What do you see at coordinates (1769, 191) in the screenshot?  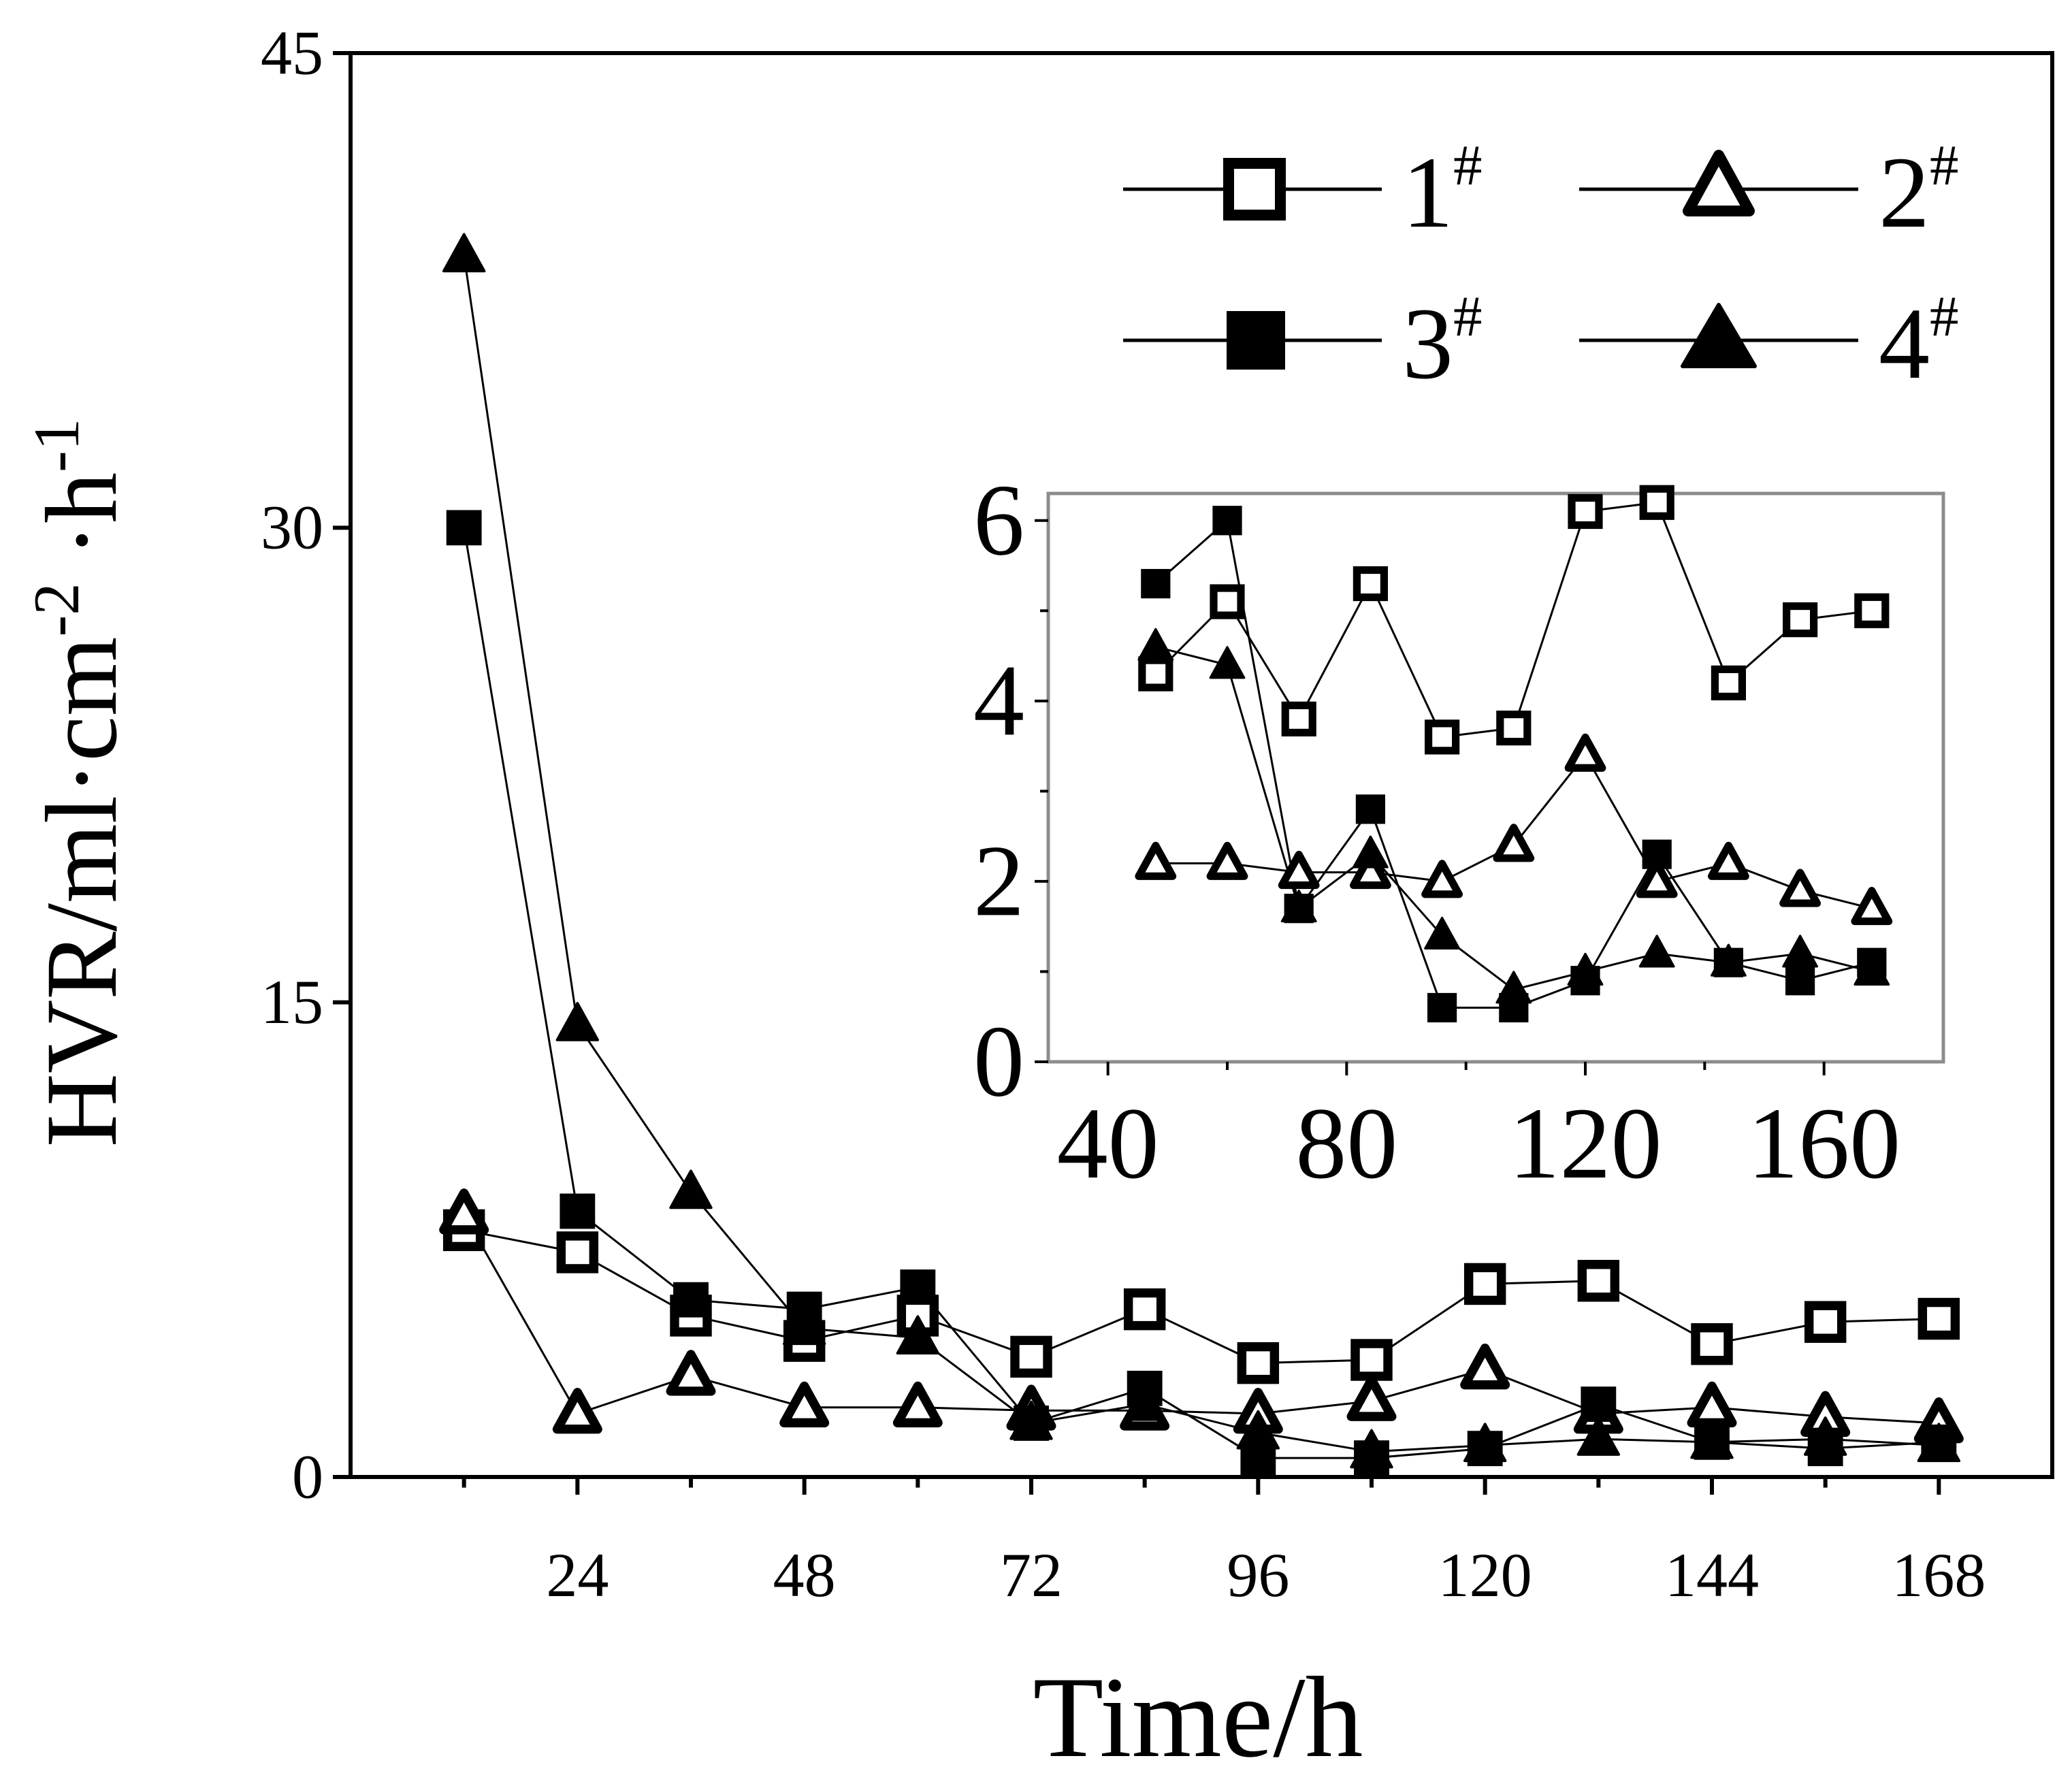 I see `legend-entry-2: 2#` at bounding box center [1769, 191].